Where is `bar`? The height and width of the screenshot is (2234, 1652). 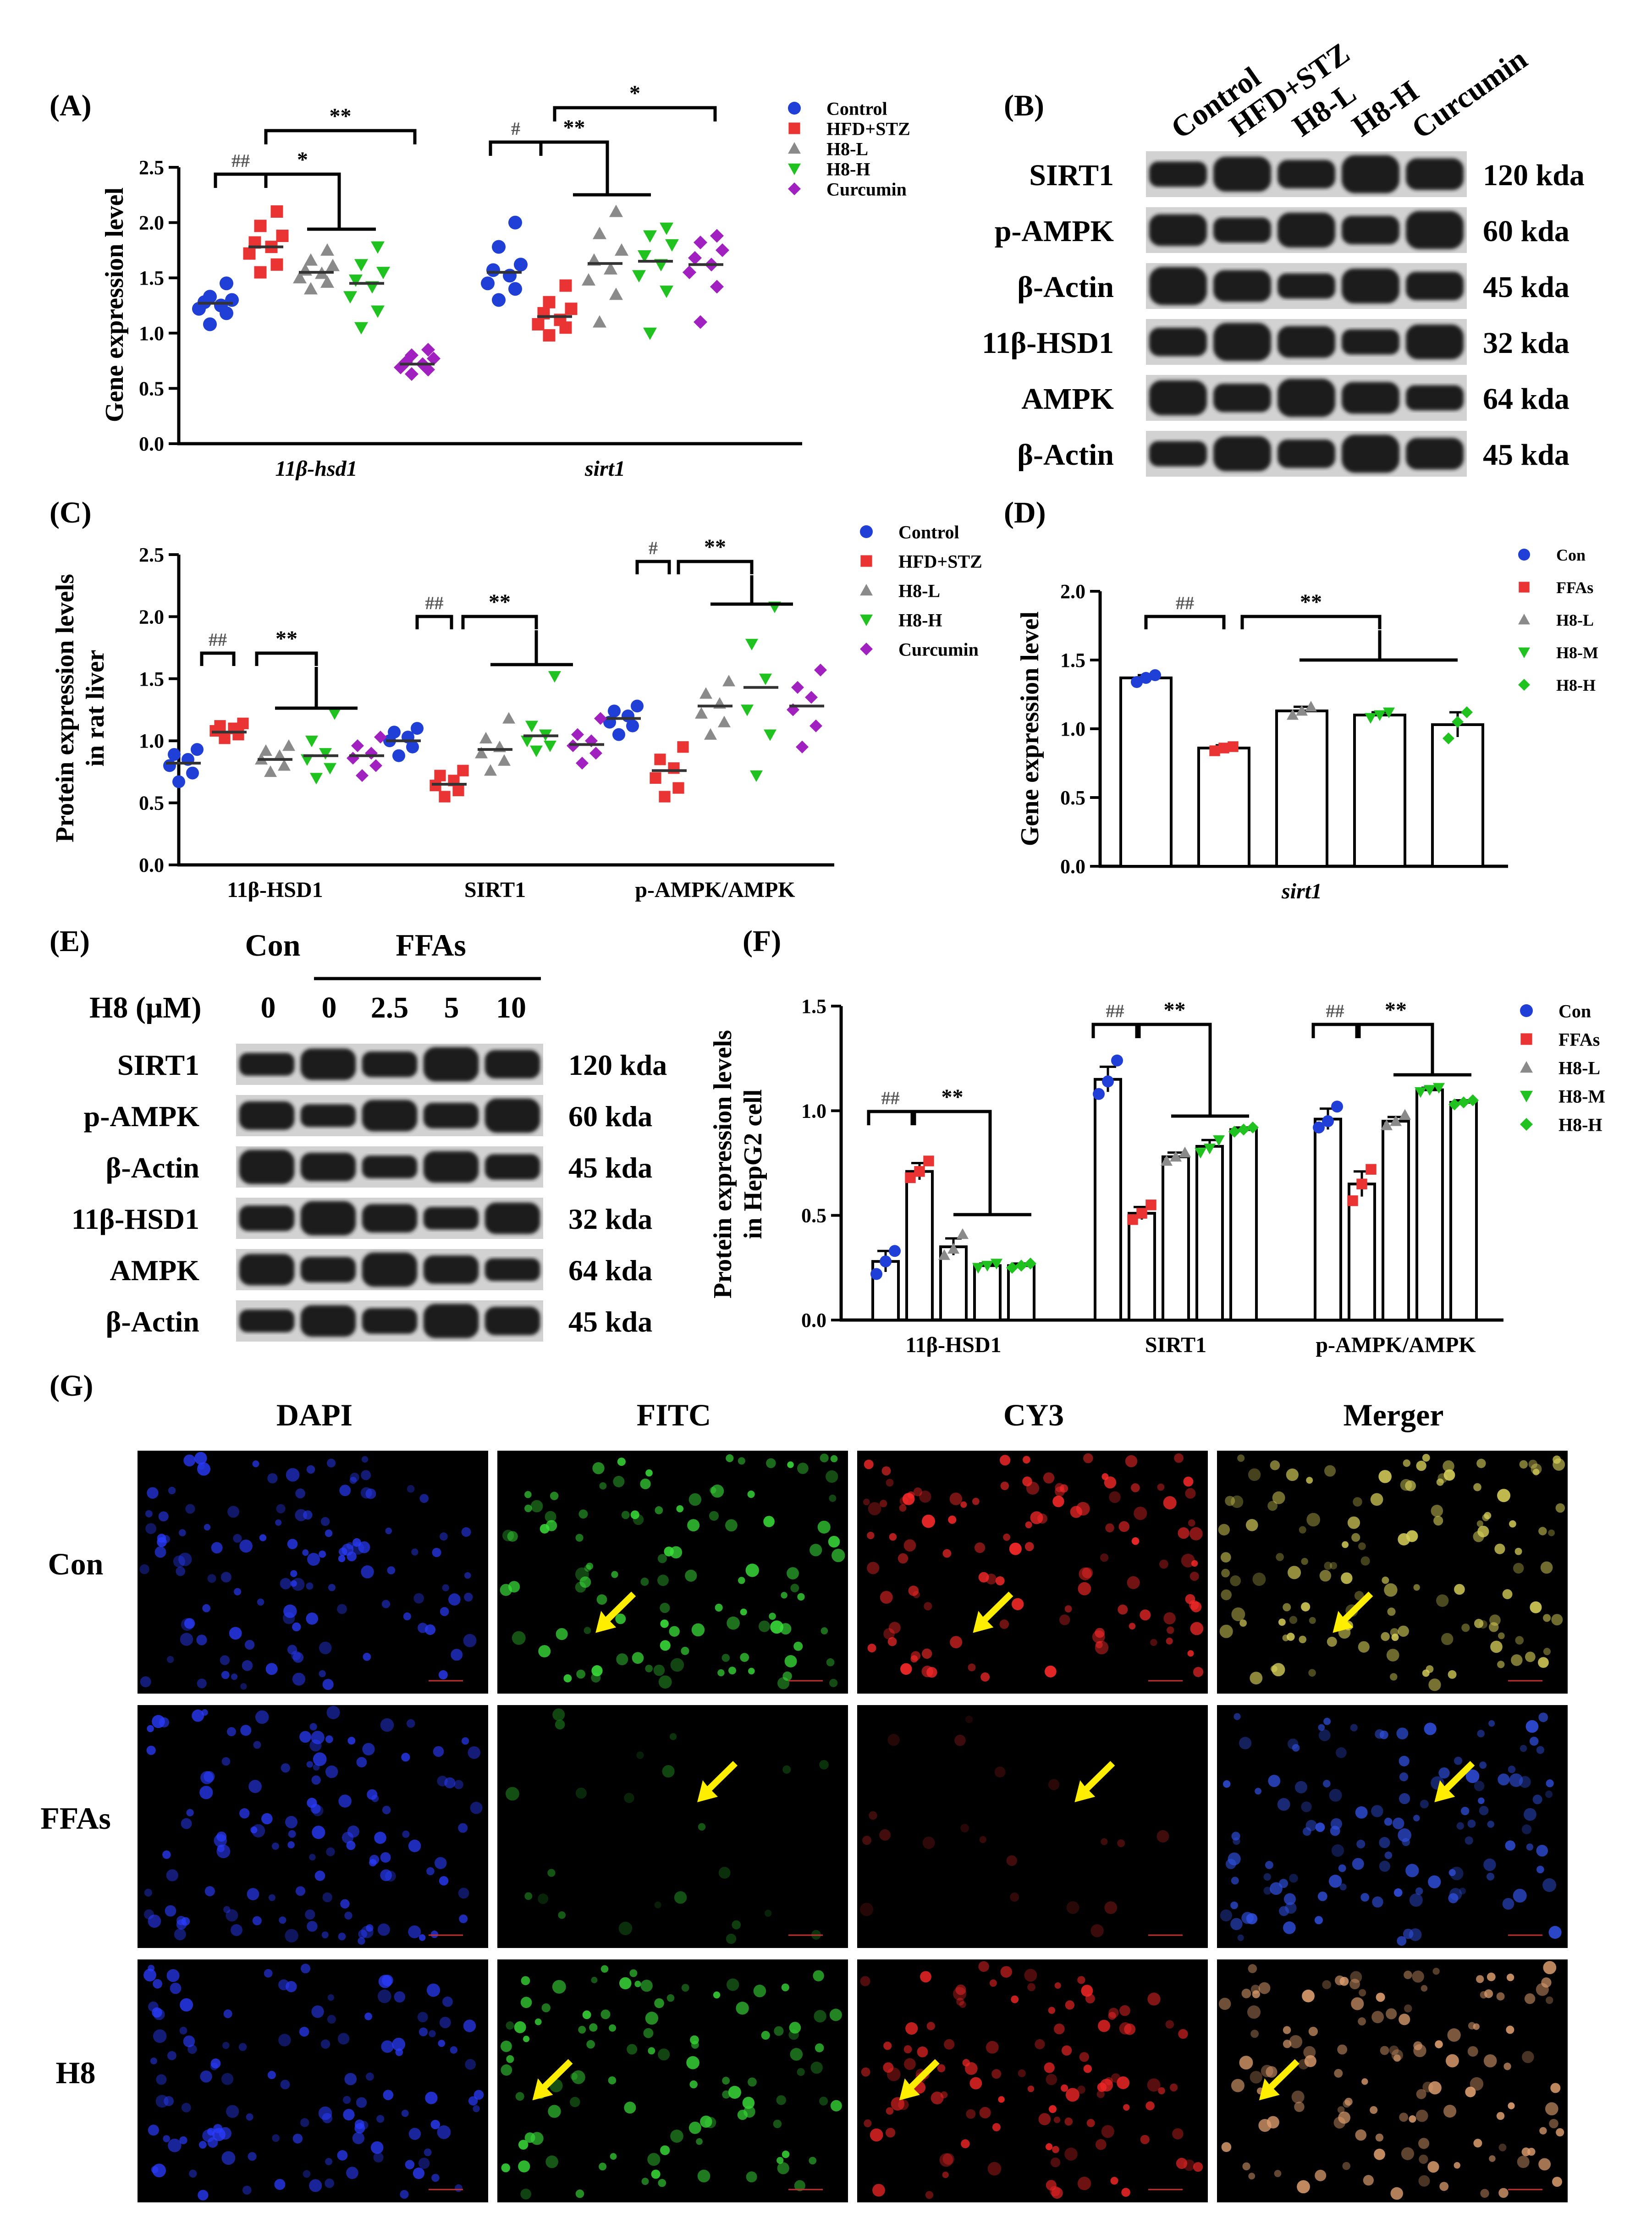
bar is located at coordinates (1463, 1211).